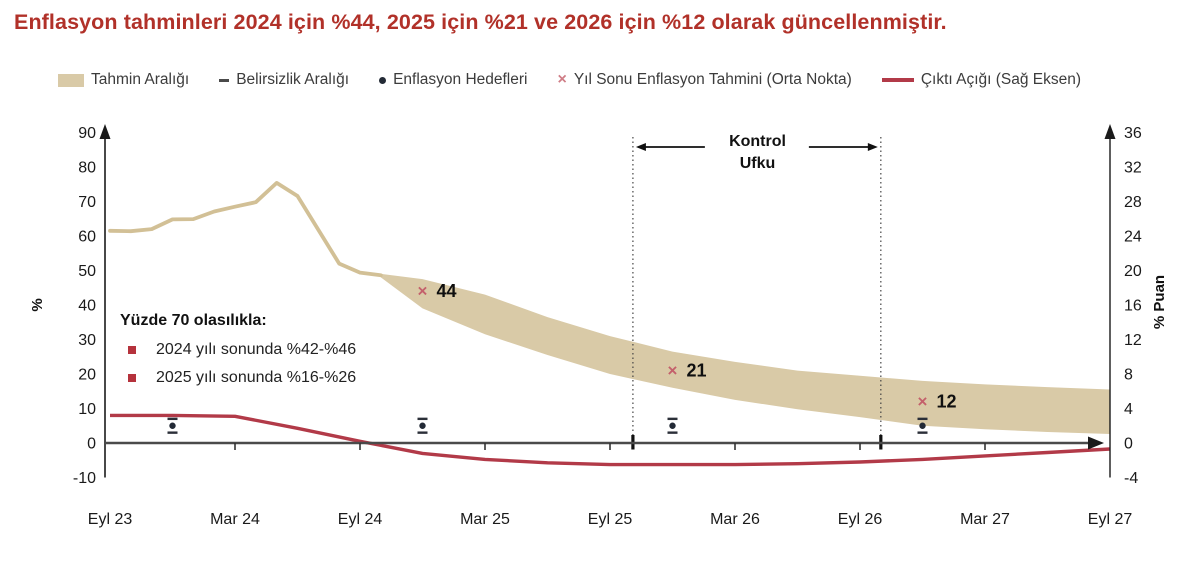 The height and width of the screenshot is (574, 1200). Describe the element at coordinates (84, 478) in the screenshot. I see `left-axis-tick-label: -10` at that location.